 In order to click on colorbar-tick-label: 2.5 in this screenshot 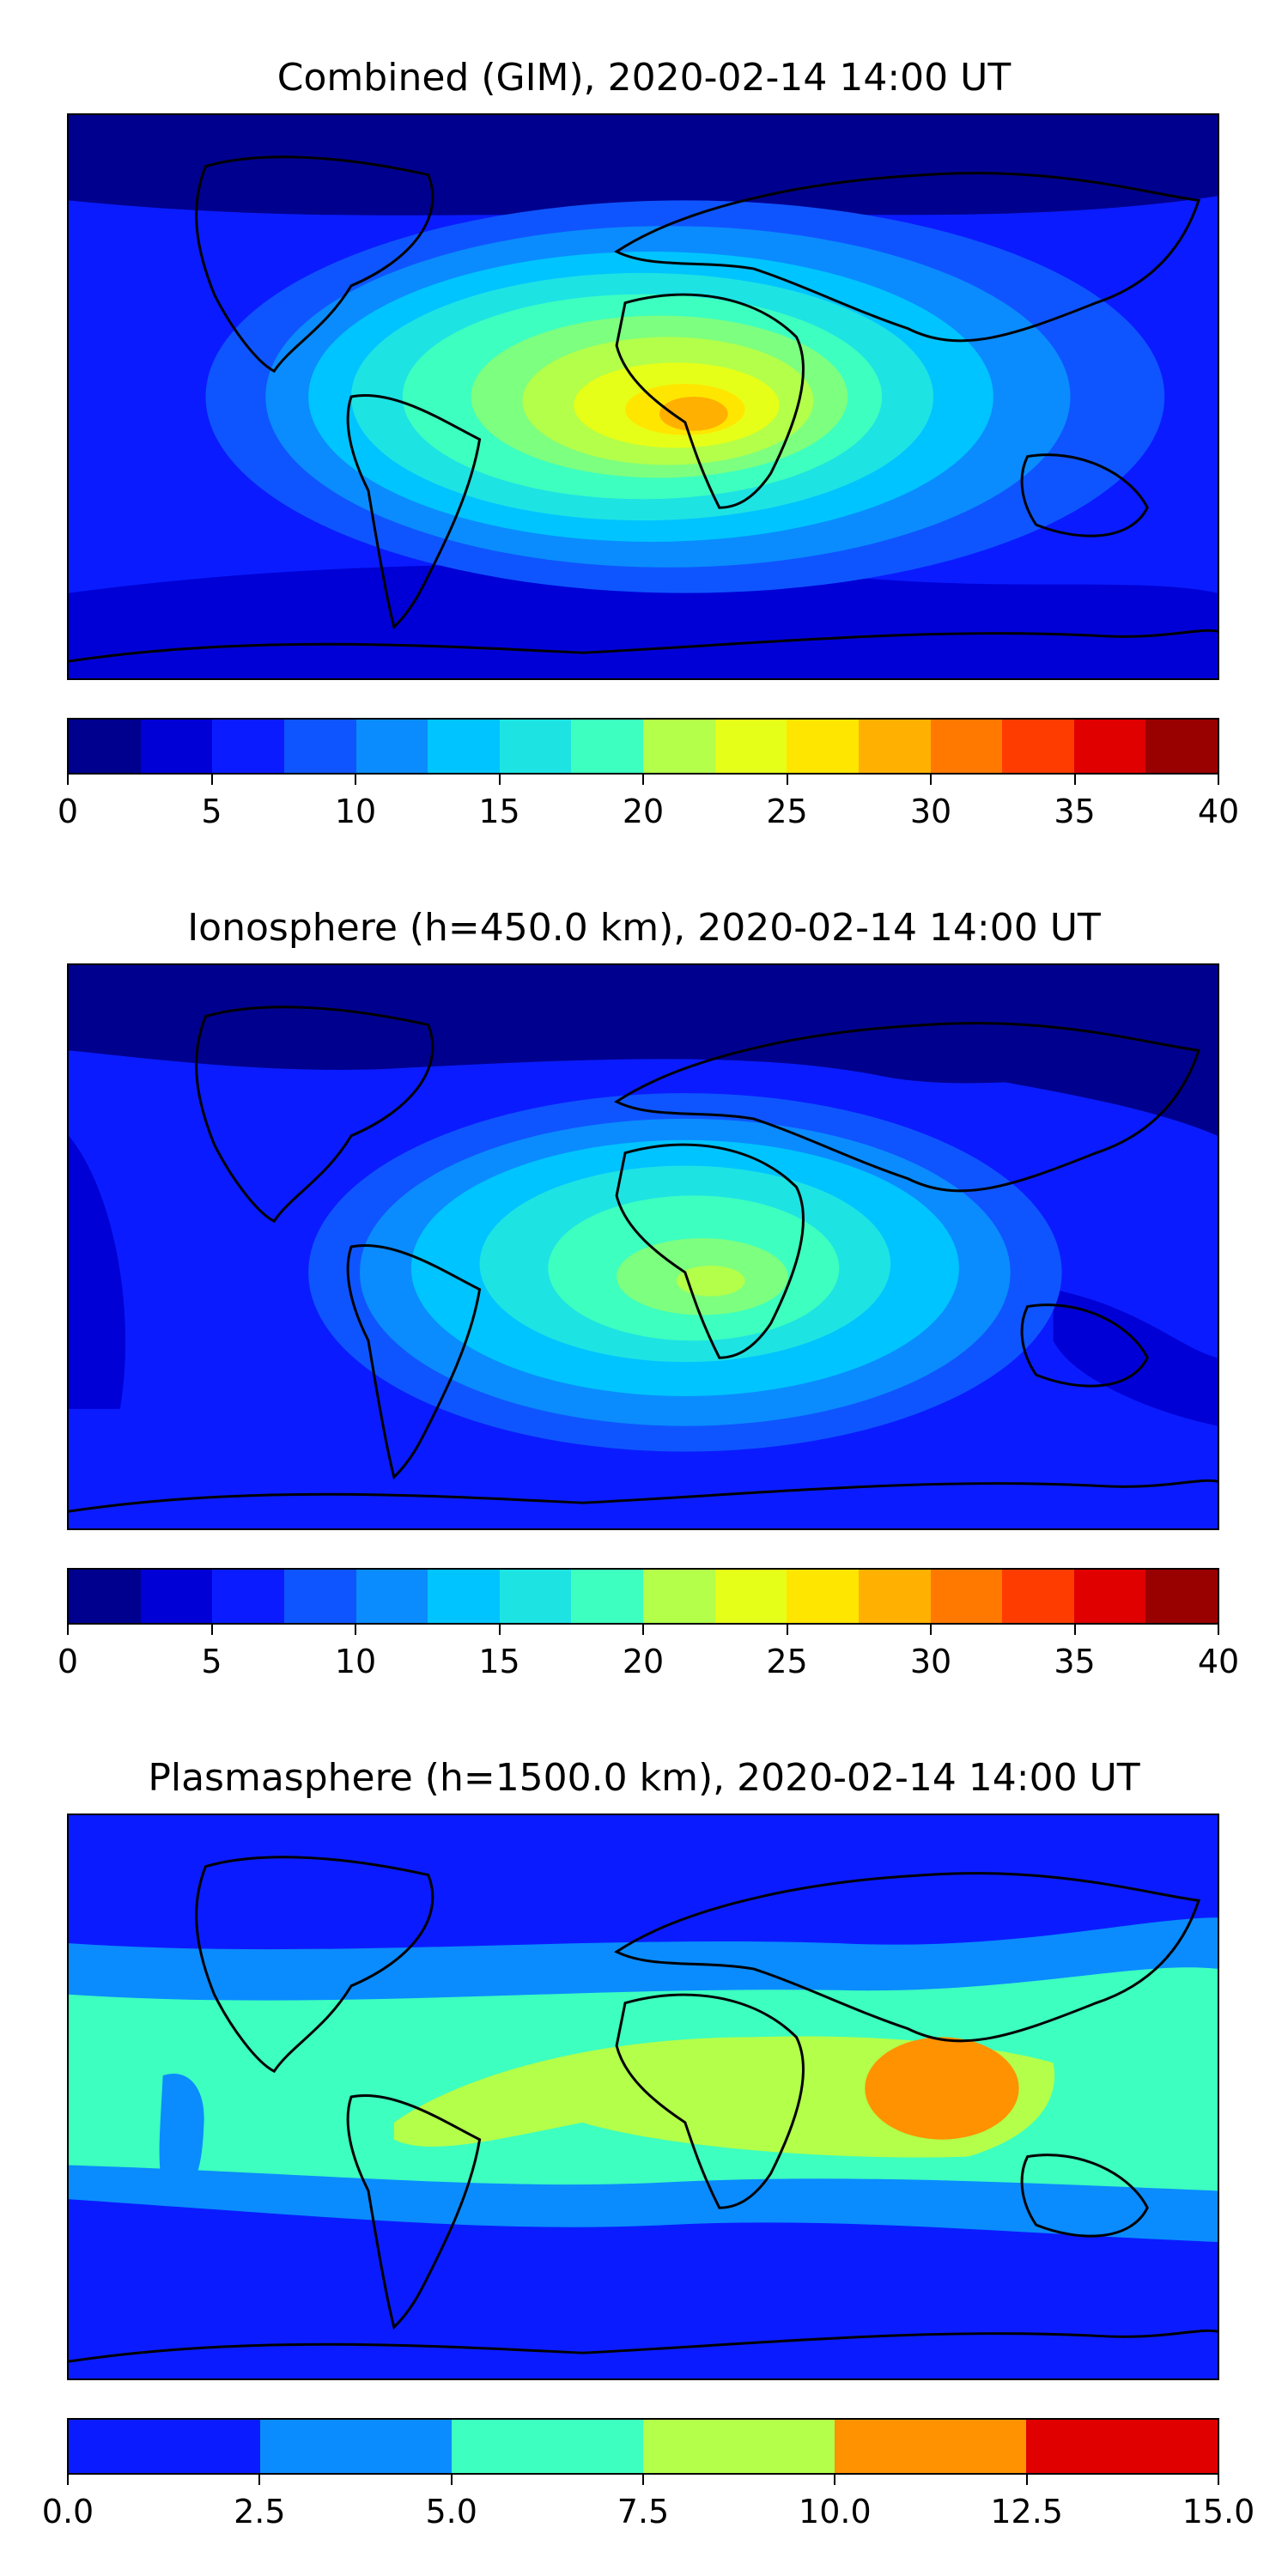, I will do `click(260, 2511)`.